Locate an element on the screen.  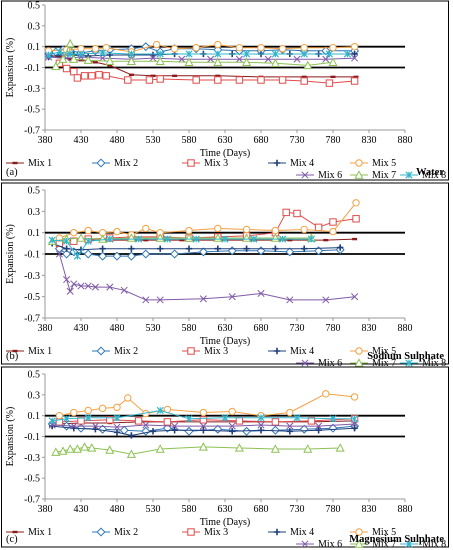
x-tick-label: 730 is located at coordinates (297, 509).